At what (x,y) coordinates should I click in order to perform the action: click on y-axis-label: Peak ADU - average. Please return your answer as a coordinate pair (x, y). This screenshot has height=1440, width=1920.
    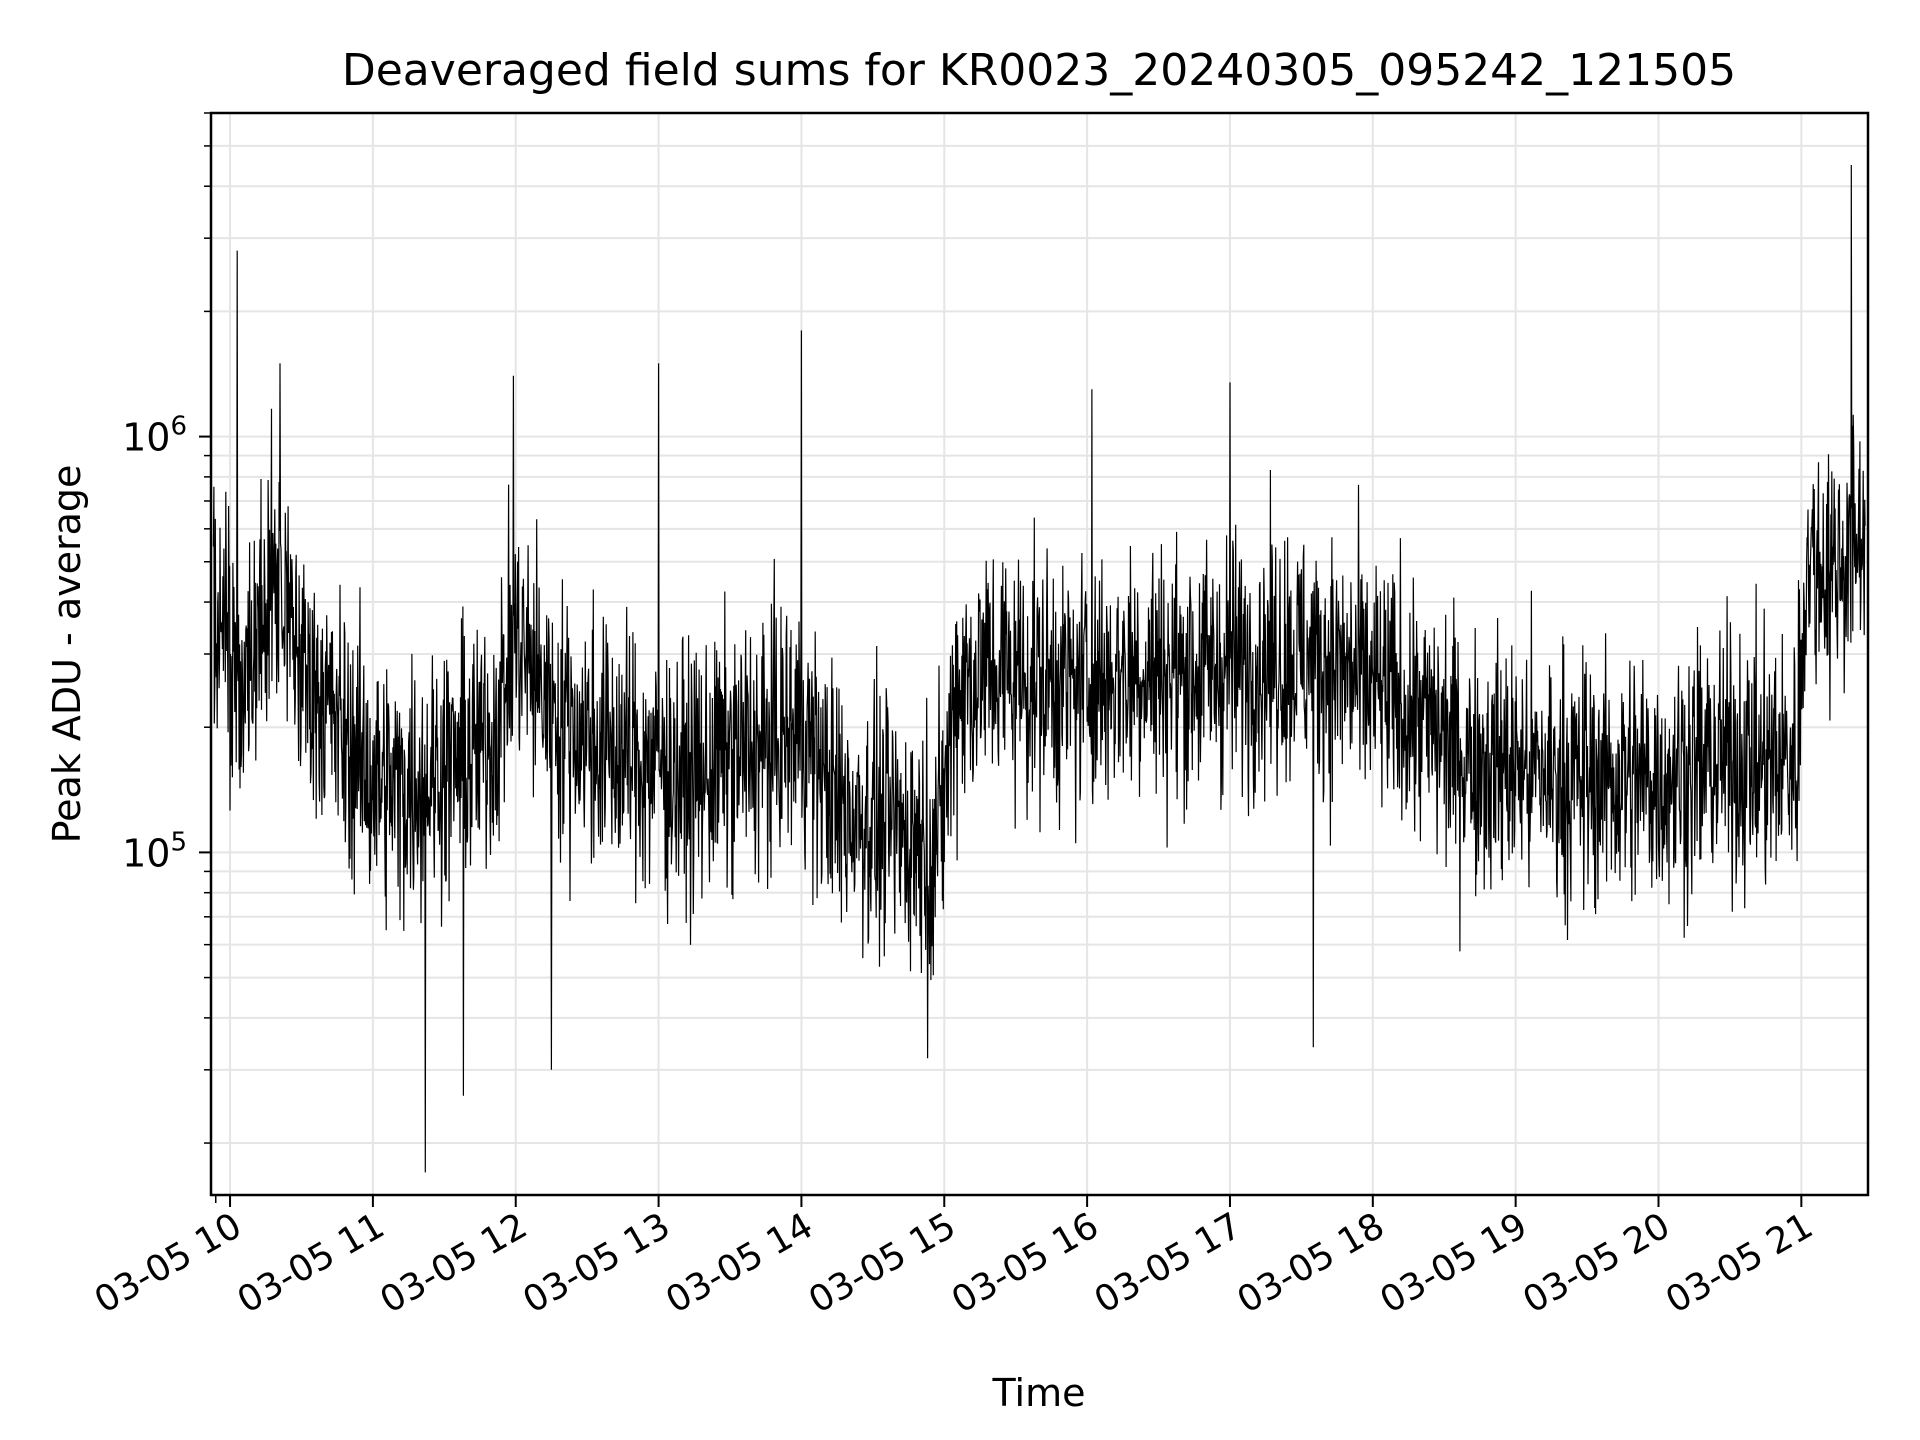
    Looking at the image, I should click on (67, 654).